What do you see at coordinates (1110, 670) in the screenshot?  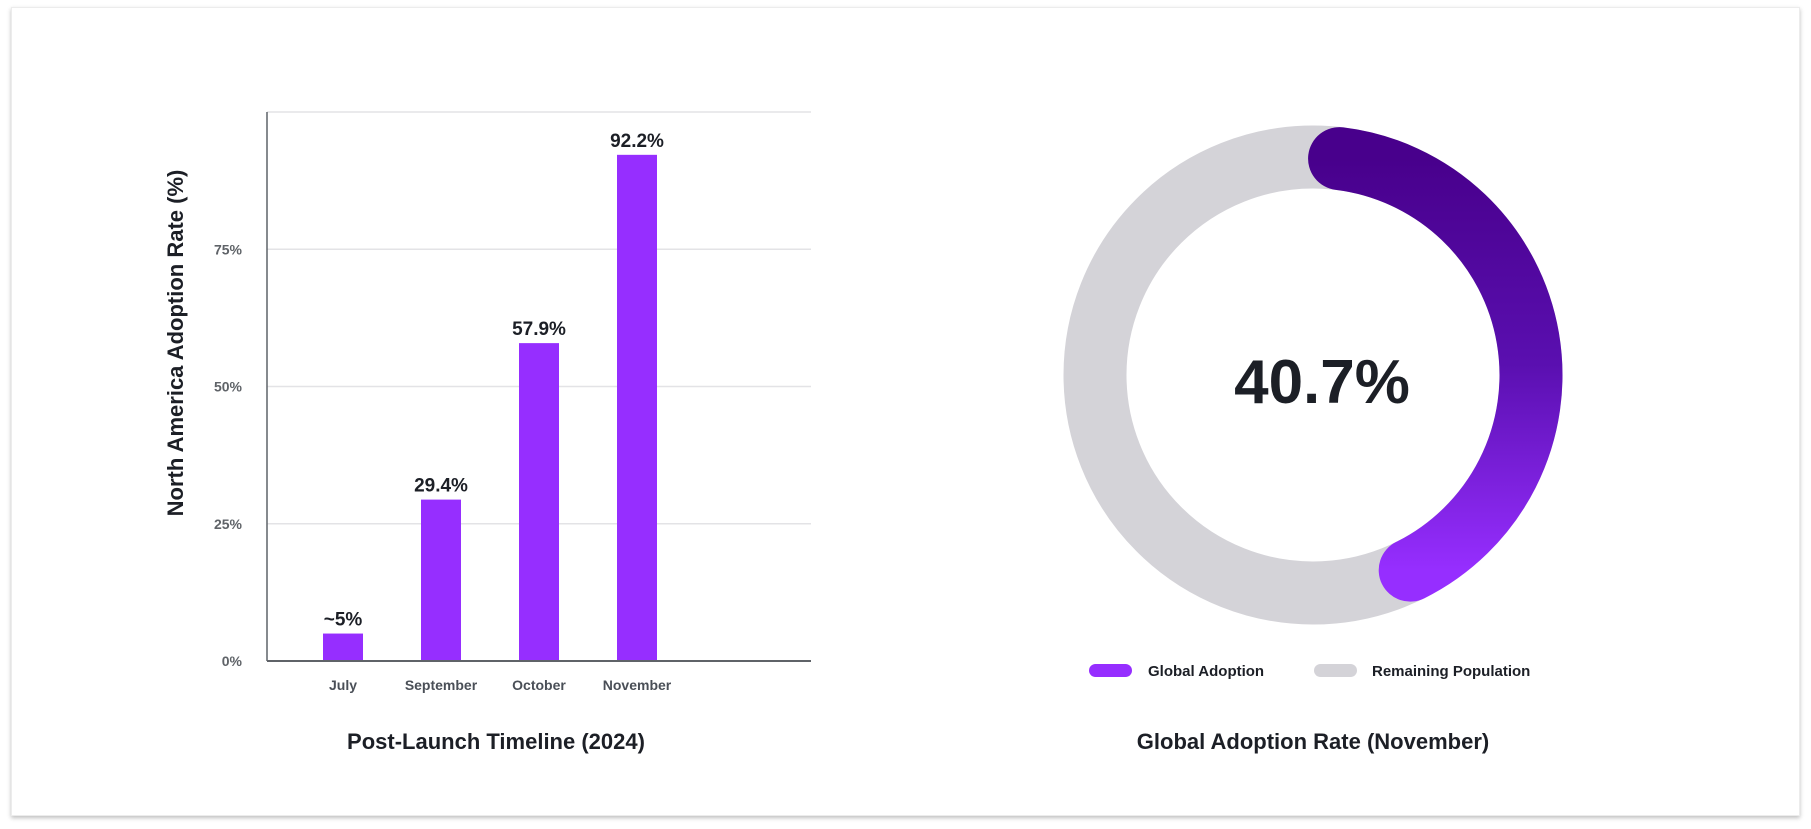 I see `legend-swatch-global-adoption` at bounding box center [1110, 670].